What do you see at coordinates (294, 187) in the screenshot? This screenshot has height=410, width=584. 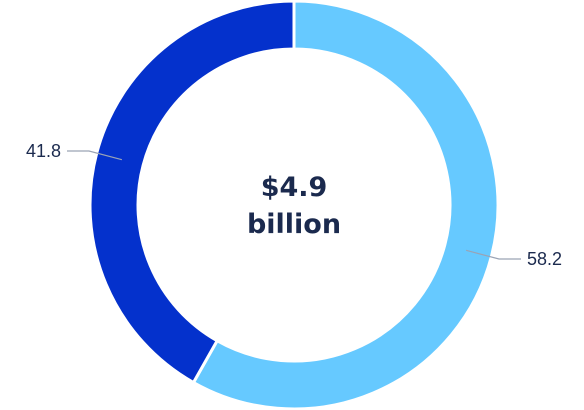 I see `center-value: $4.9` at bounding box center [294, 187].